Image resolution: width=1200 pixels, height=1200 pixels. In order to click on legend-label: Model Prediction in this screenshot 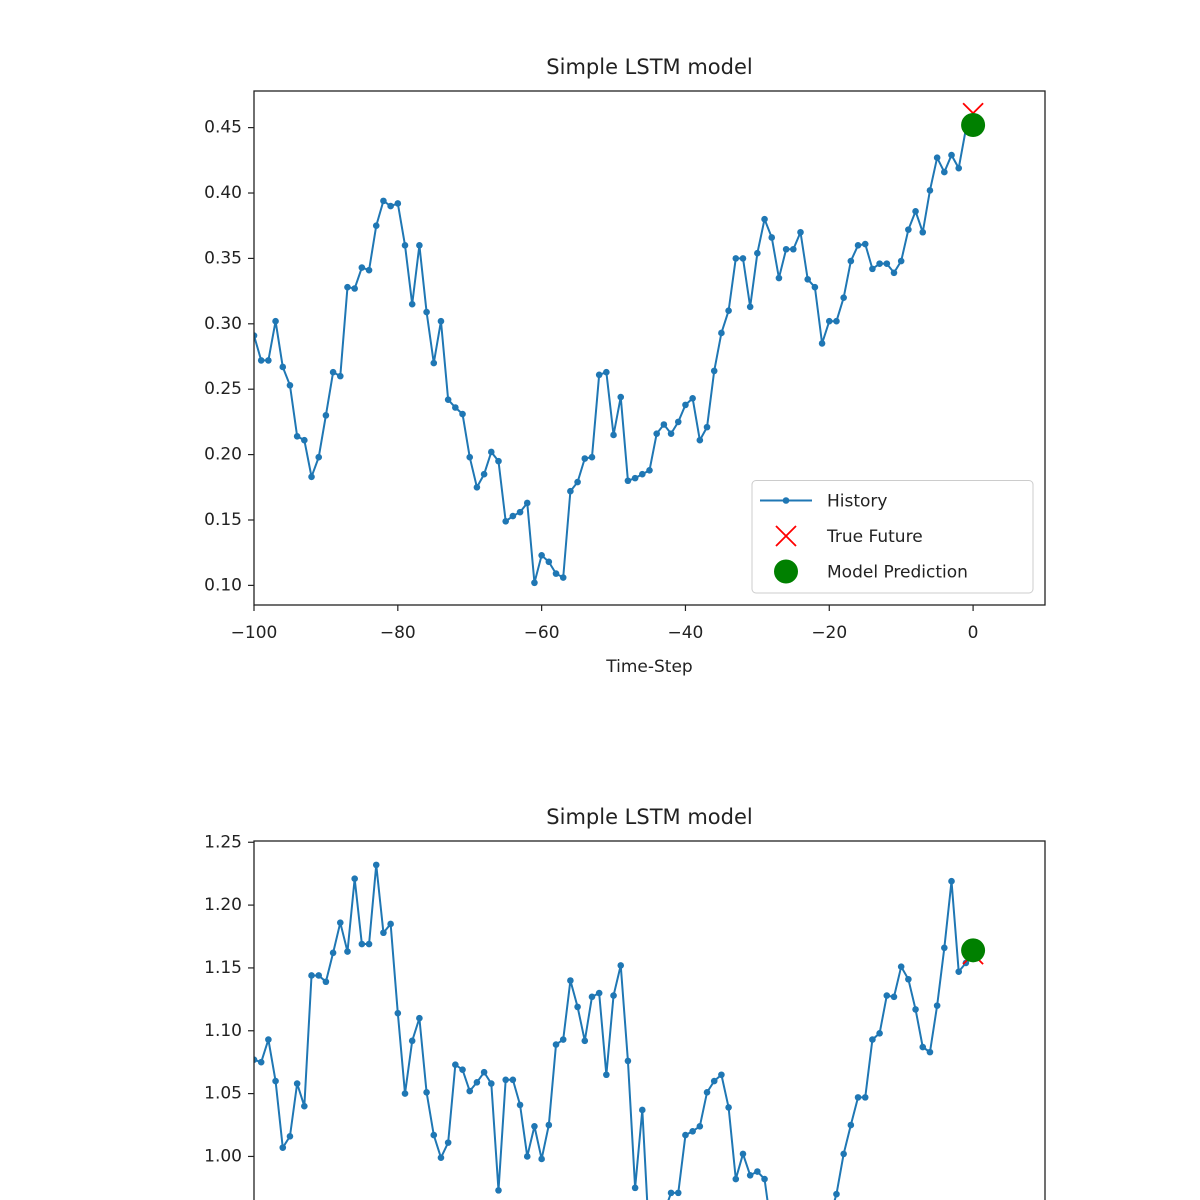, I will do `click(897, 573)`.